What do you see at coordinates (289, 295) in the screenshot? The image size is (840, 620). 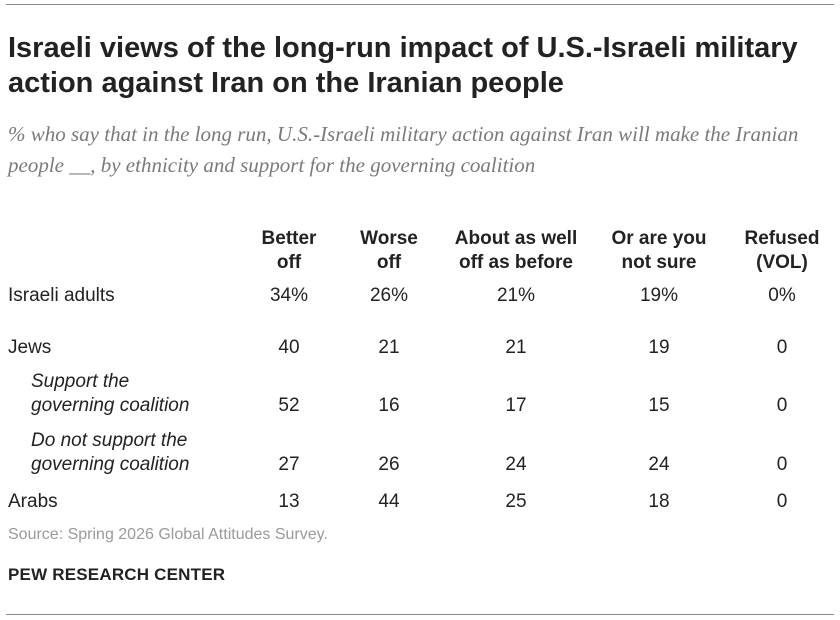 I see `table-cell: 34%` at bounding box center [289, 295].